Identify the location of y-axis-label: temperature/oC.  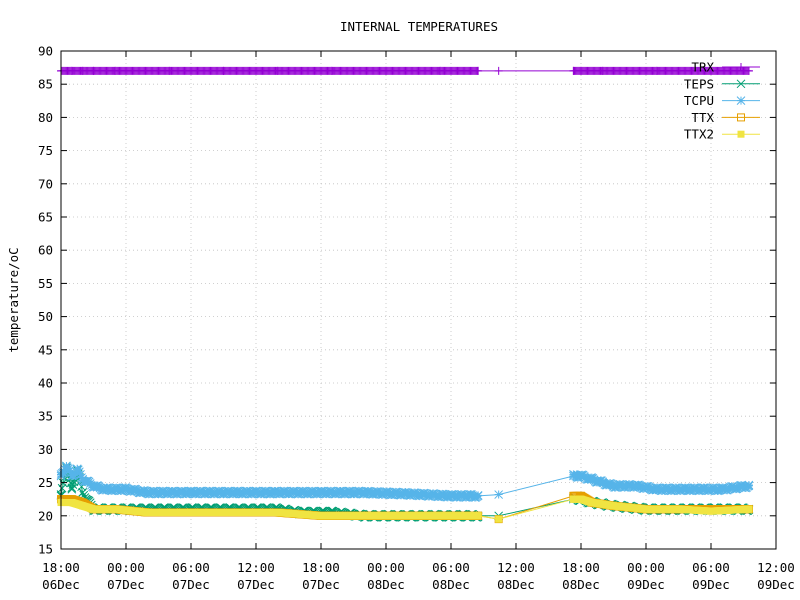
(13, 299).